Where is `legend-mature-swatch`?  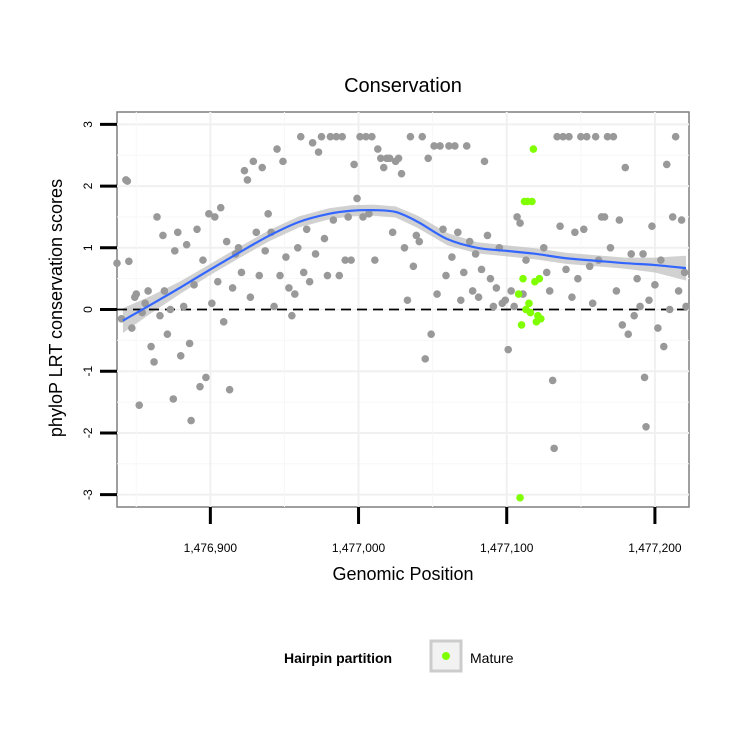 legend-mature-swatch is located at coordinates (446, 656).